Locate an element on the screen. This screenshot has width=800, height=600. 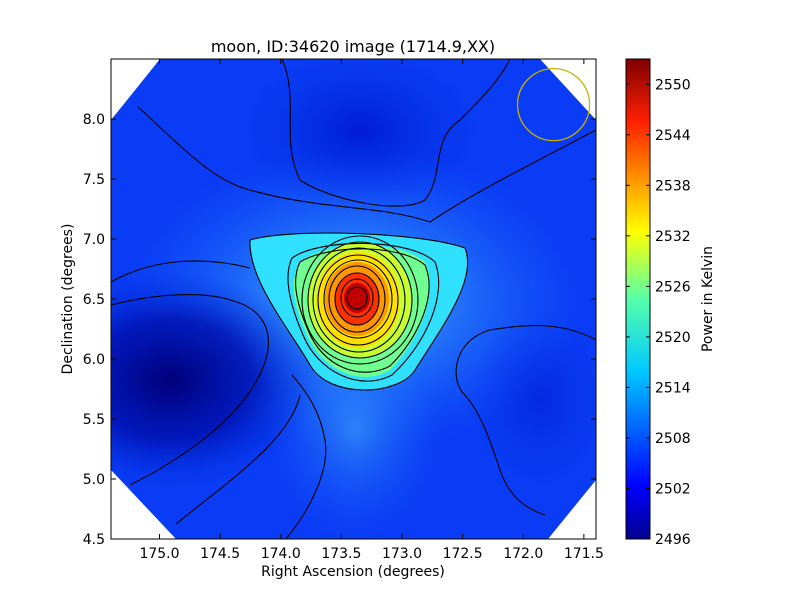
x-tick-label: 171.5 is located at coordinates (584, 554).